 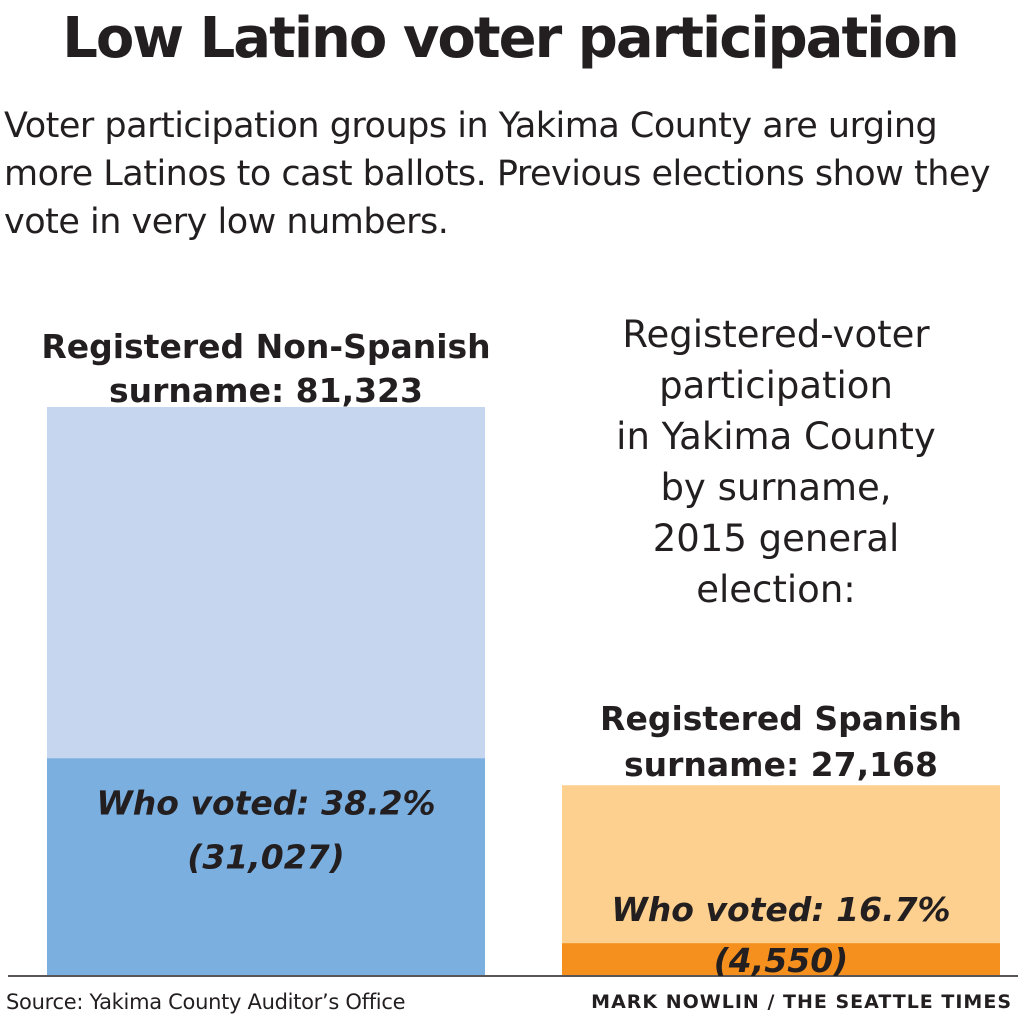 I want to click on chart-caption-line-3: in Yakima County, so click(x=776, y=436).